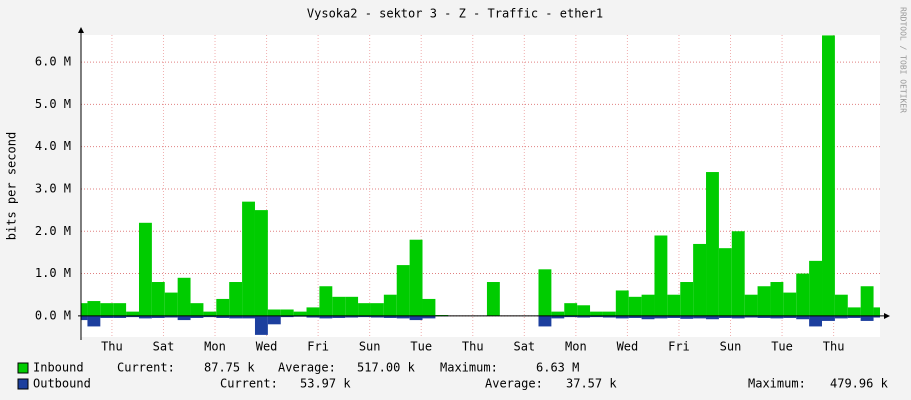 The height and width of the screenshot is (400, 911). Describe the element at coordinates (887, 316) in the screenshot. I see `x-arrow` at that location.